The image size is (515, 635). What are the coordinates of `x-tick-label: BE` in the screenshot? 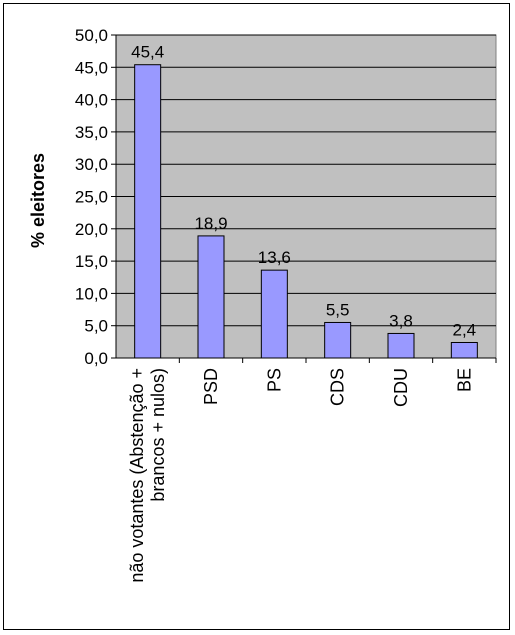 It's located at (464, 380).